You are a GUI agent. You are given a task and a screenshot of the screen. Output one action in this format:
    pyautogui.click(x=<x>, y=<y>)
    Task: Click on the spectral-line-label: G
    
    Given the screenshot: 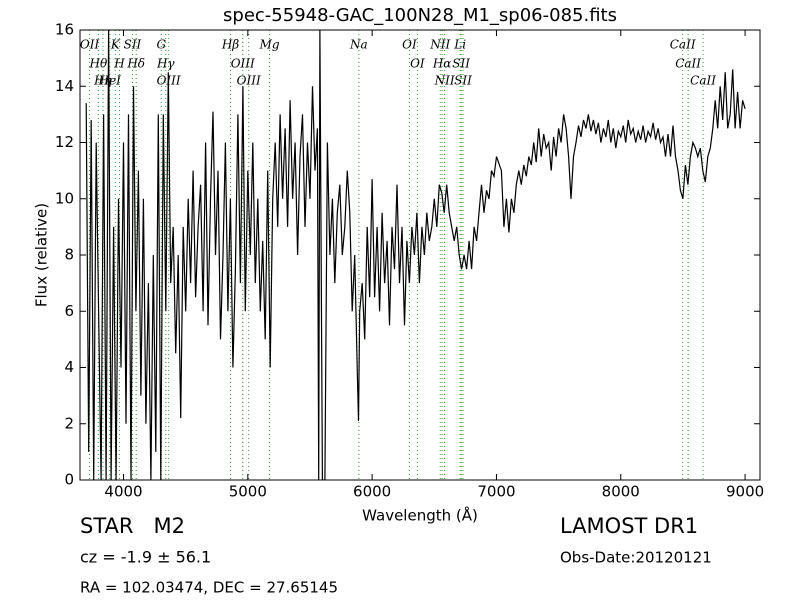 What is the action you would take?
    pyautogui.click(x=162, y=45)
    